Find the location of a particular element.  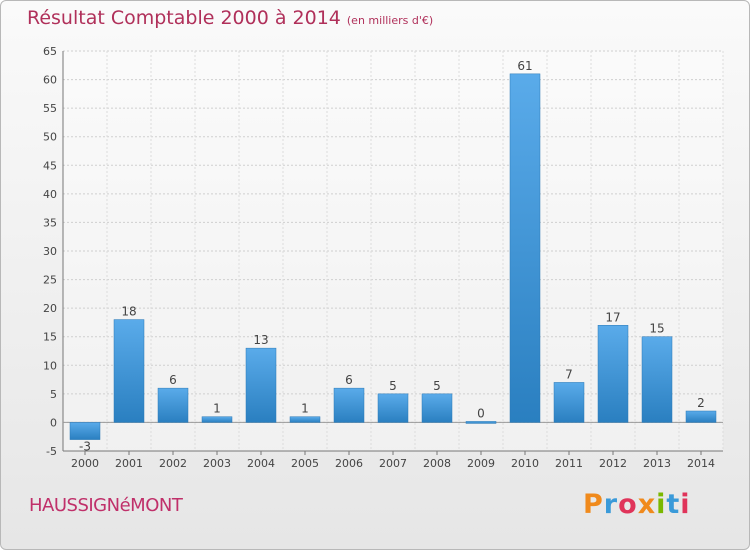

bar-2010 is located at coordinates (525, 248).